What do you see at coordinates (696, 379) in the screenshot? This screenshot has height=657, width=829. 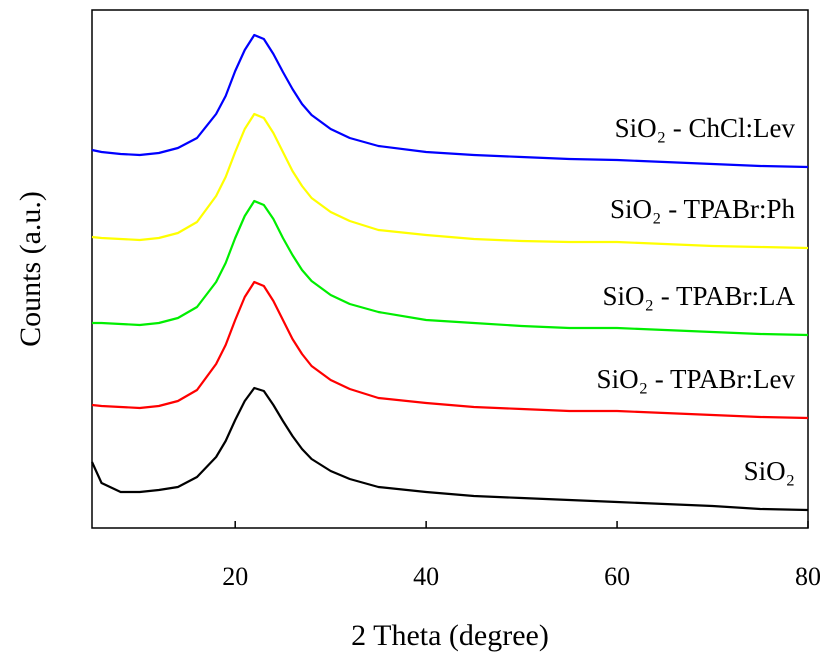 I see `series-label: SiO₂ - TPABr:Lev` at bounding box center [696, 379].